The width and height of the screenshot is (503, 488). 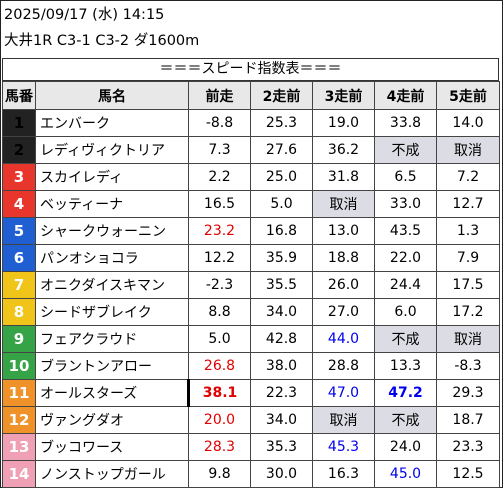 What do you see at coordinates (468, 123) in the screenshot?
I see `speed-index-cell: 14.0` at bounding box center [468, 123].